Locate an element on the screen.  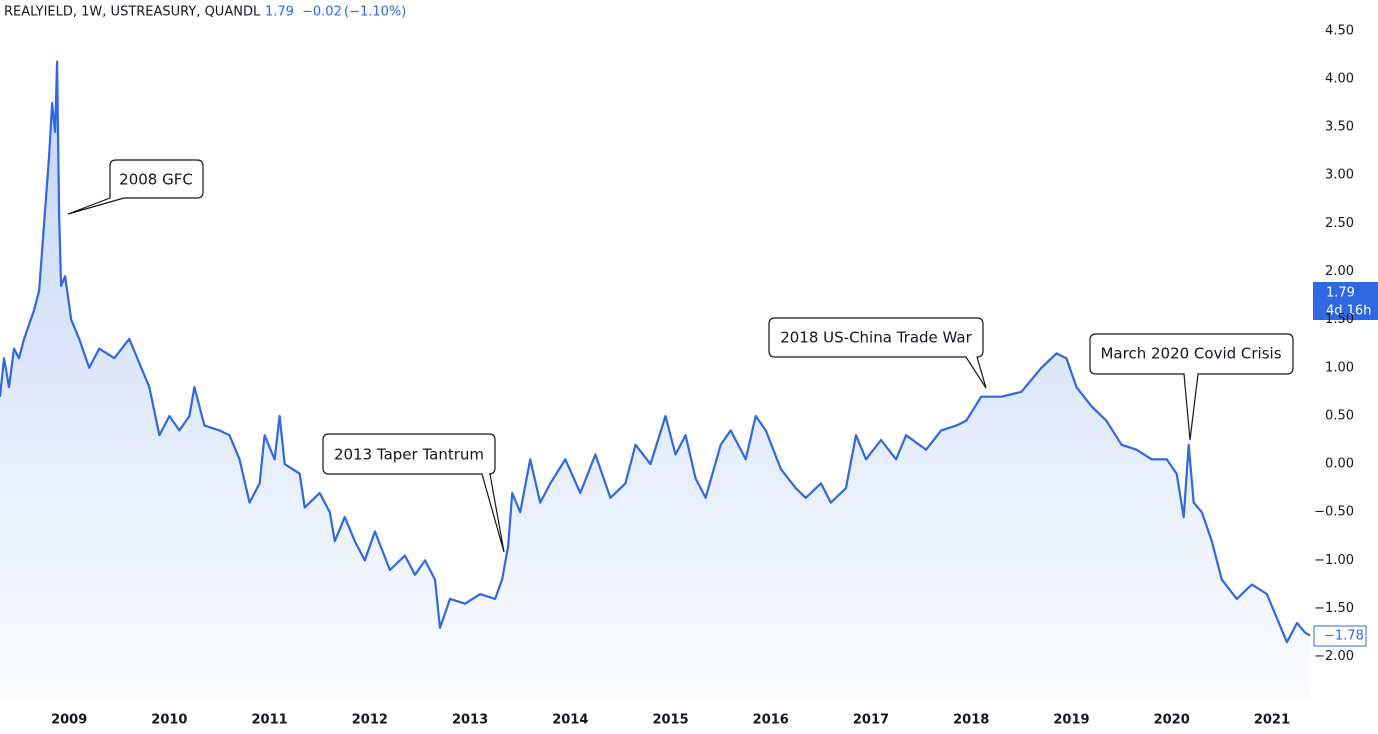
price-tag-countdown: 4d 16h is located at coordinates (1348, 311).